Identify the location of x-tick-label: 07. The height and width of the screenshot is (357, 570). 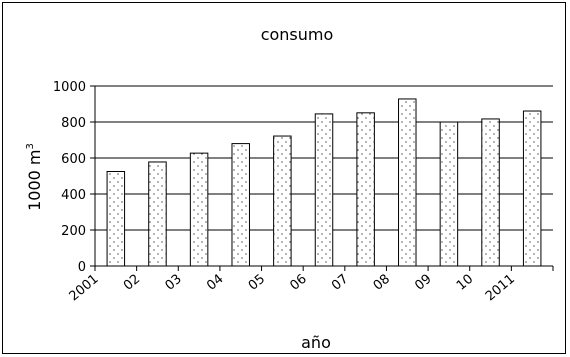
(340, 283).